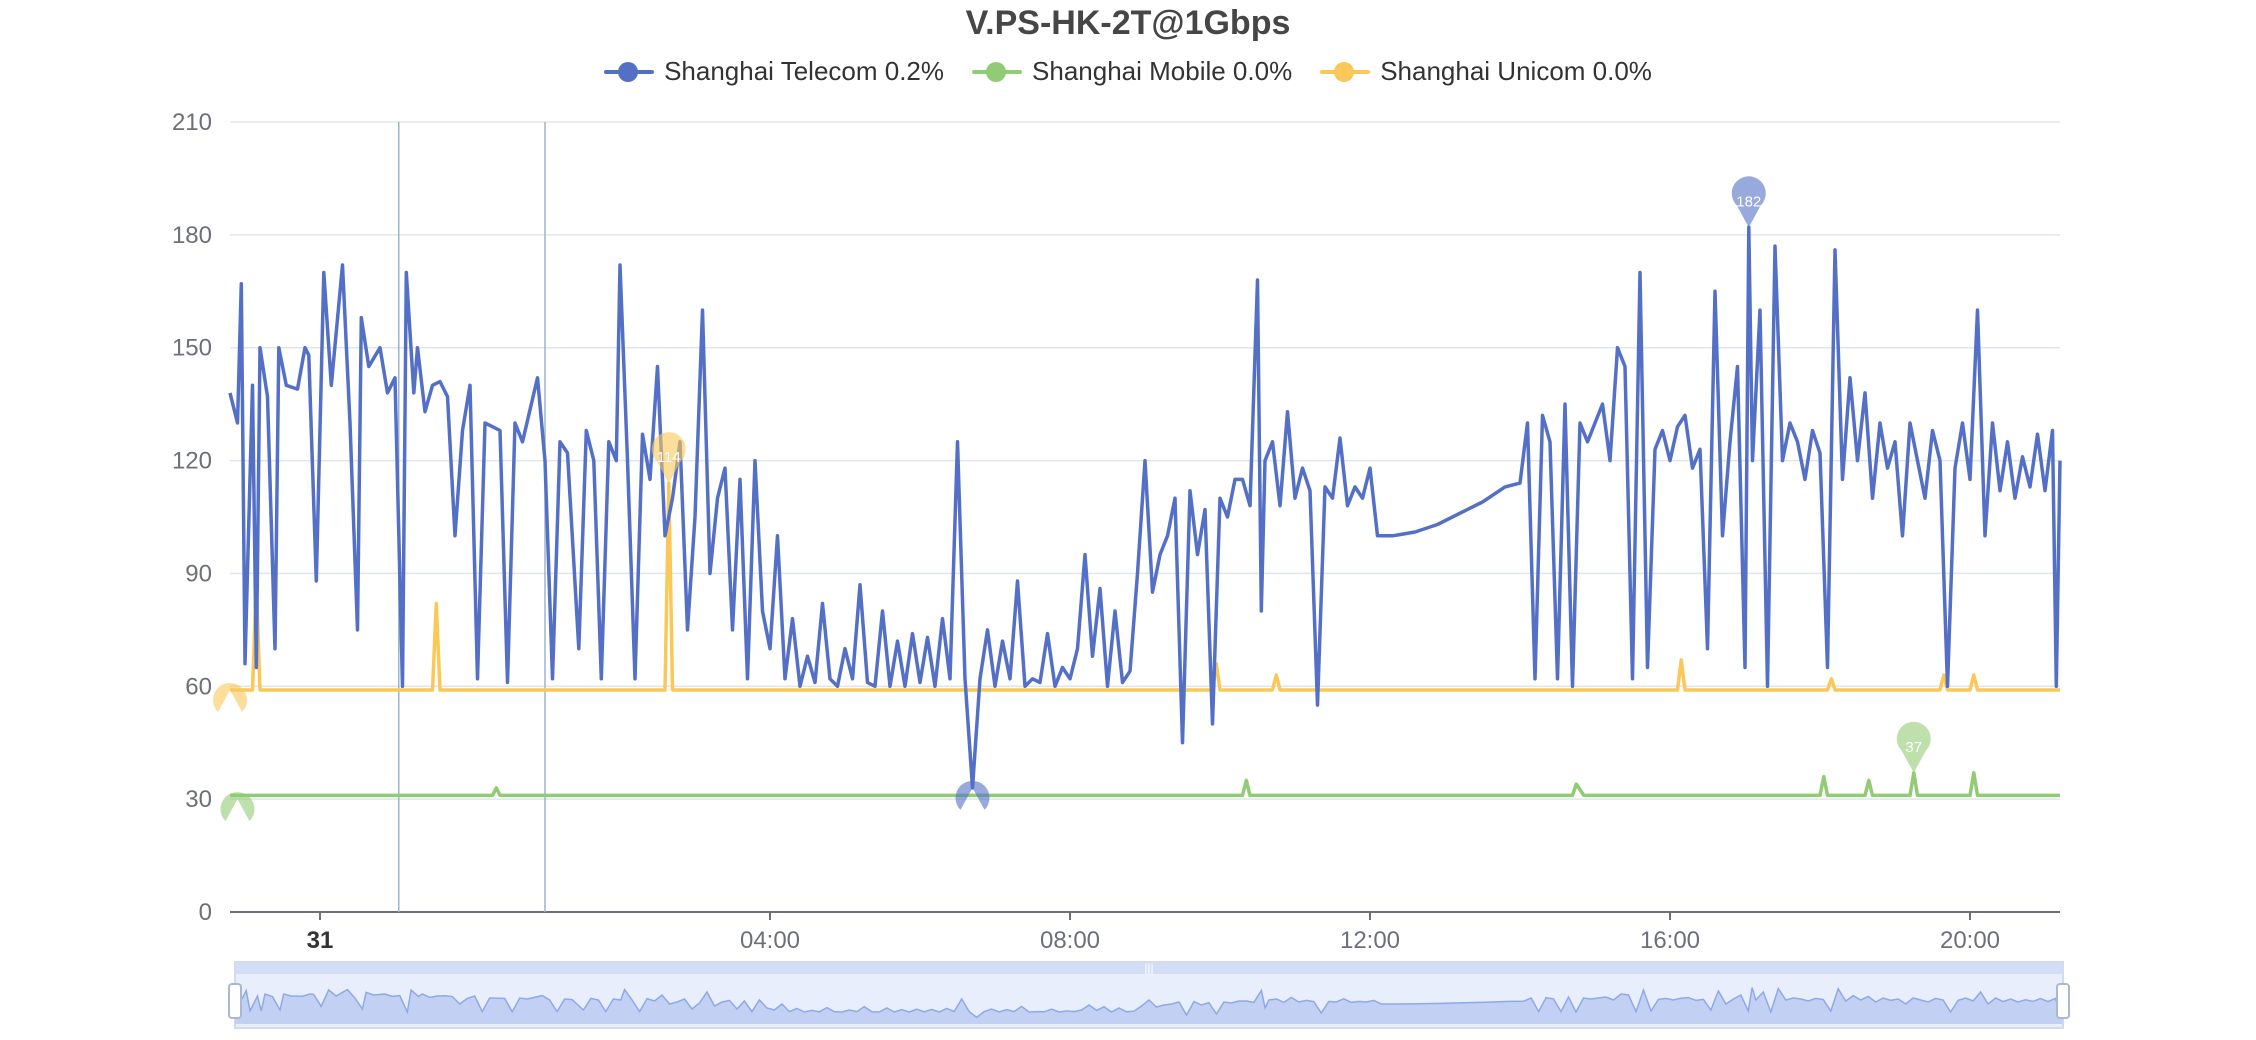  What do you see at coordinates (997, 71) in the screenshot?
I see `legend-mobile-icon` at bounding box center [997, 71].